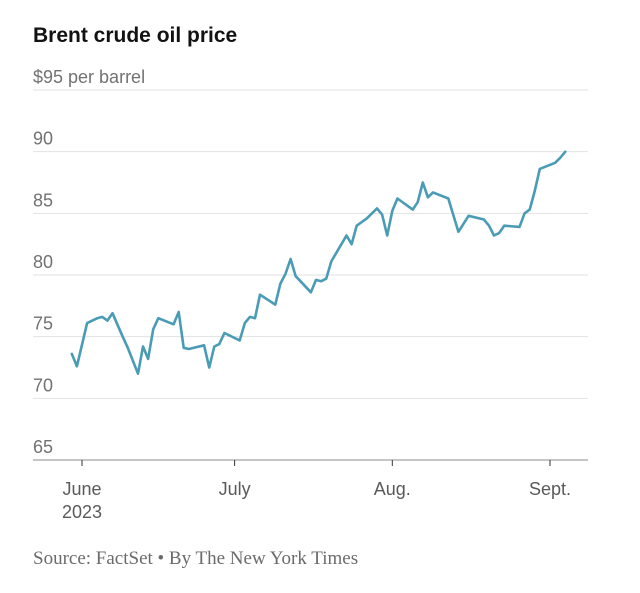 The image size is (640, 593). What do you see at coordinates (43, 262) in the screenshot?
I see `y-tick-label: 80` at bounding box center [43, 262].